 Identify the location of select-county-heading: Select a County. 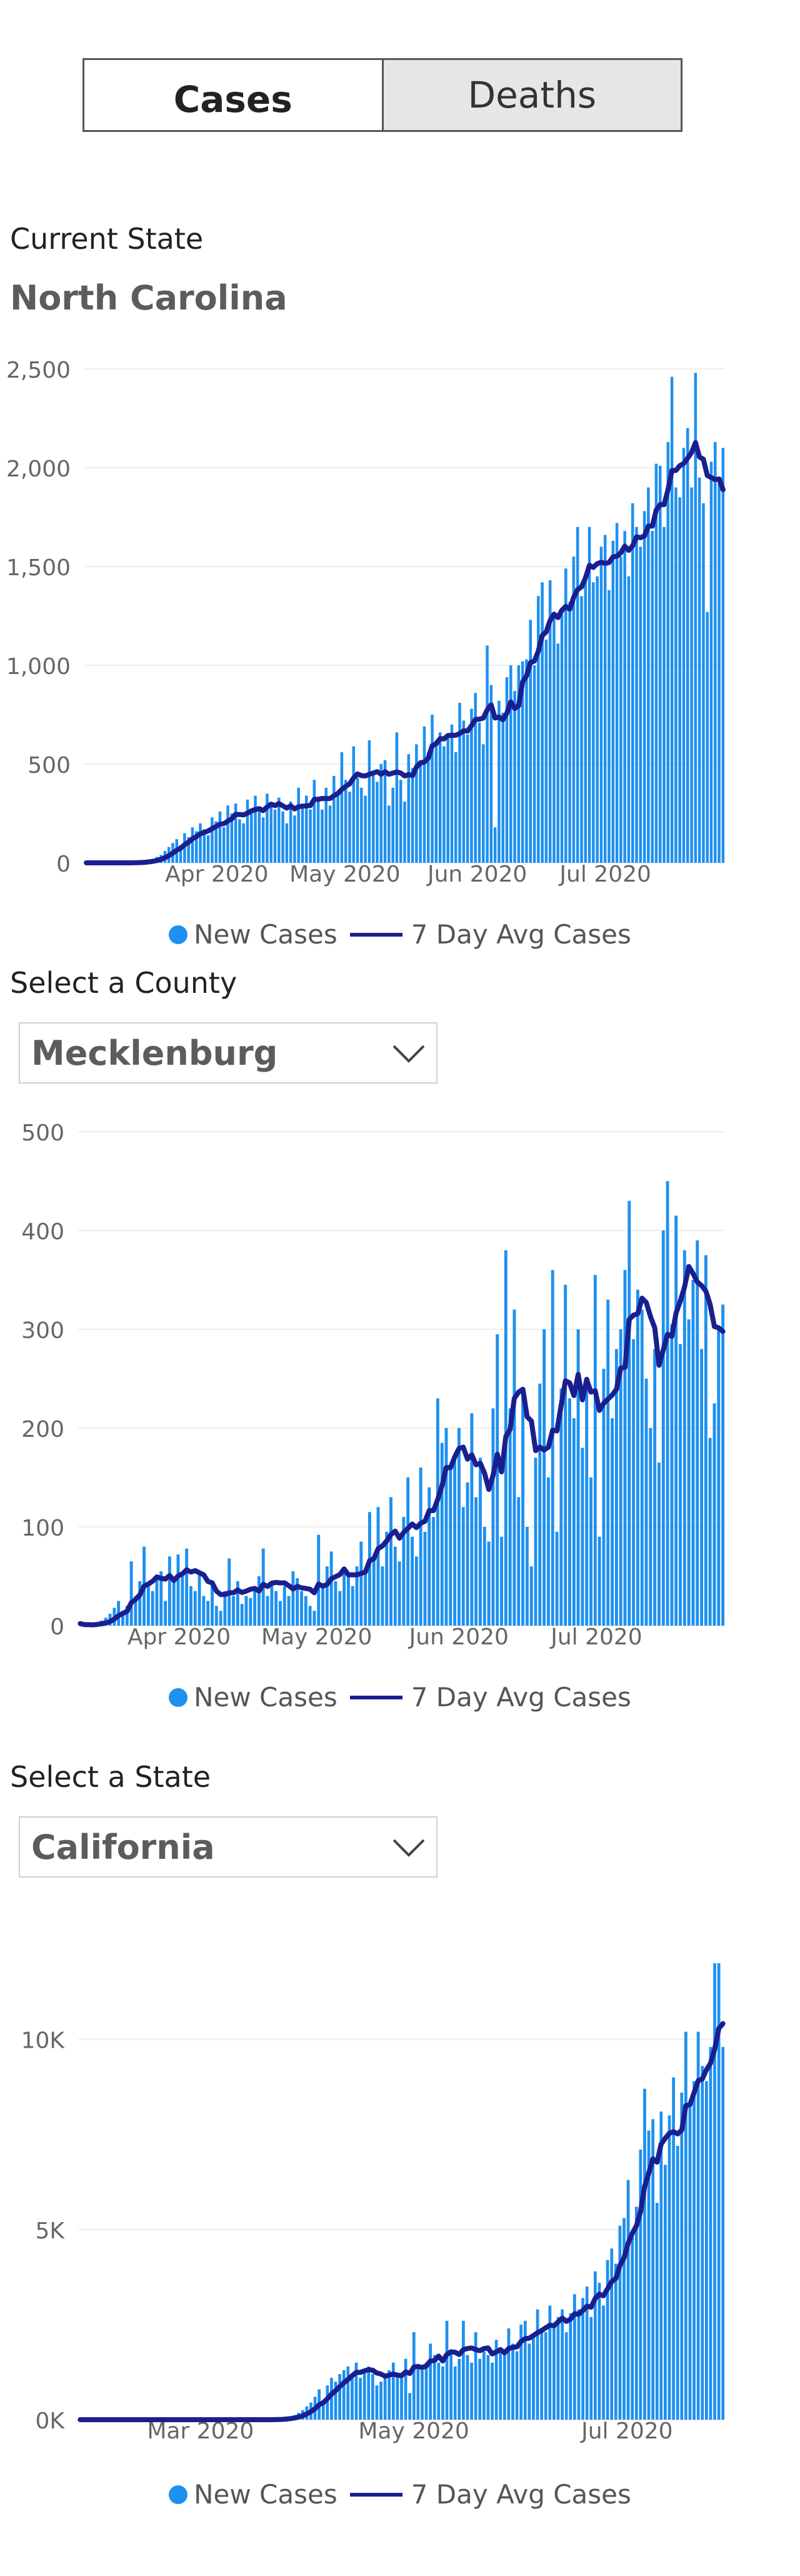
(124, 983).